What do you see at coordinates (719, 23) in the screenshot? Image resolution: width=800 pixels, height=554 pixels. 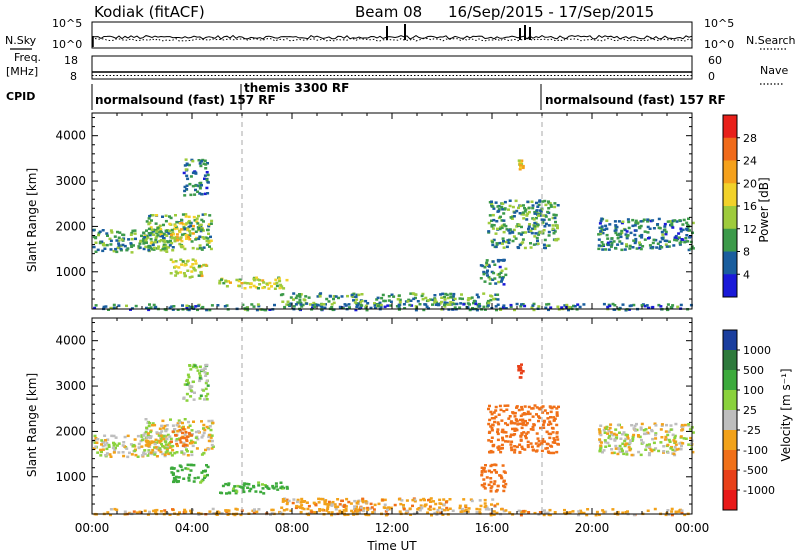 I see `nsearch-tick-top: 10^5` at bounding box center [719, 23].